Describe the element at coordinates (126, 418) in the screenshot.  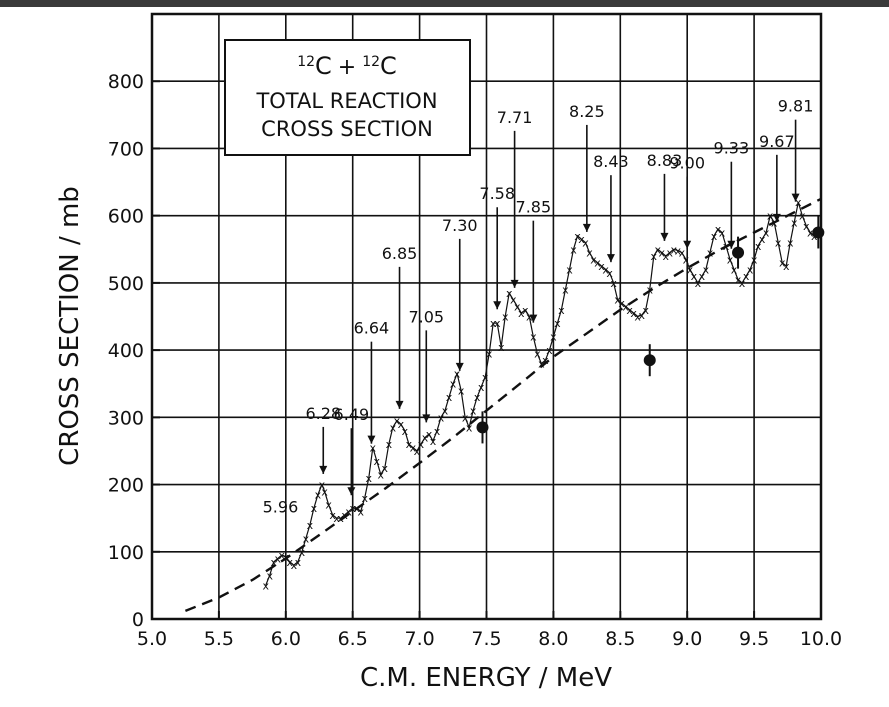
I see `y-tick-label: 300` at that location.